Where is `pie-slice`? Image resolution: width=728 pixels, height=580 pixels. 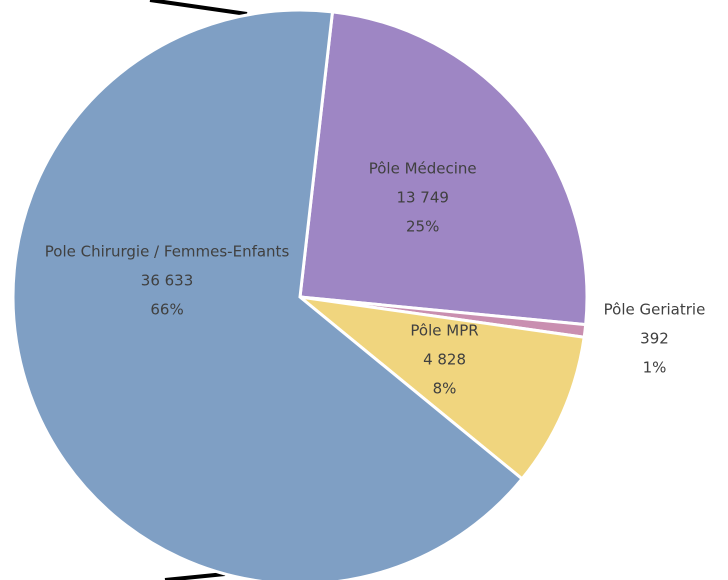
pie-slice is located at coordinates (440, 387).